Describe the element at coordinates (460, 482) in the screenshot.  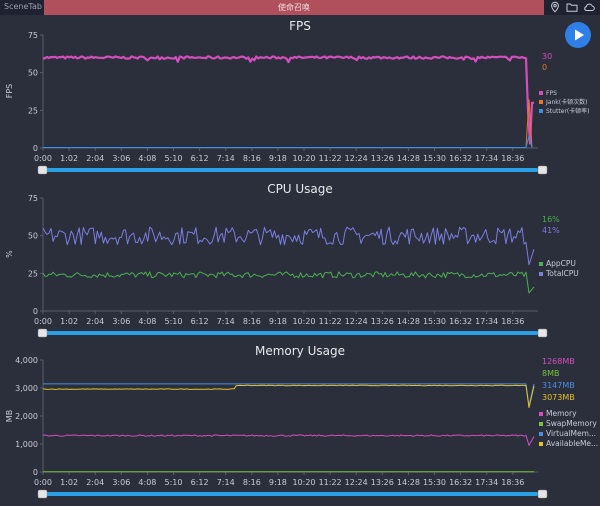
I see `memory-x-tick-label: 16:32` at that location.